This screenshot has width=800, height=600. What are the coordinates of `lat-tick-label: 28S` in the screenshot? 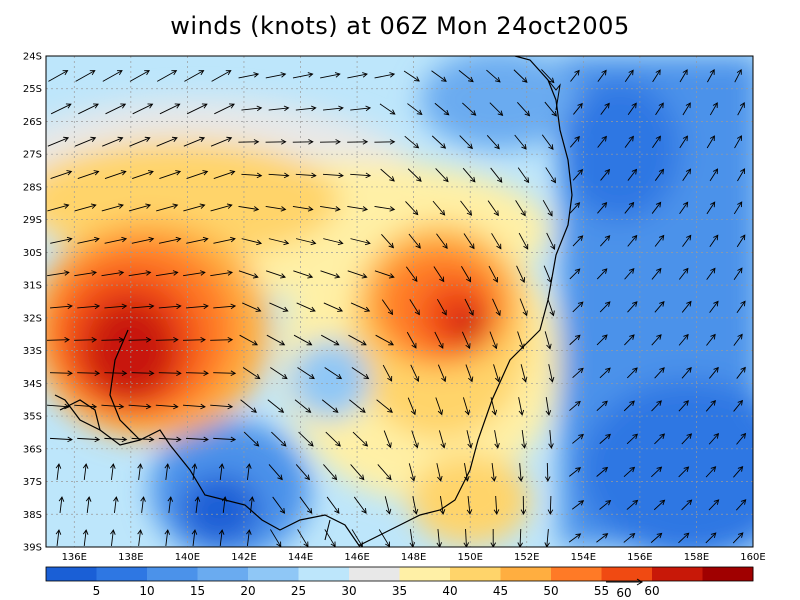 It's located at (32, 187).